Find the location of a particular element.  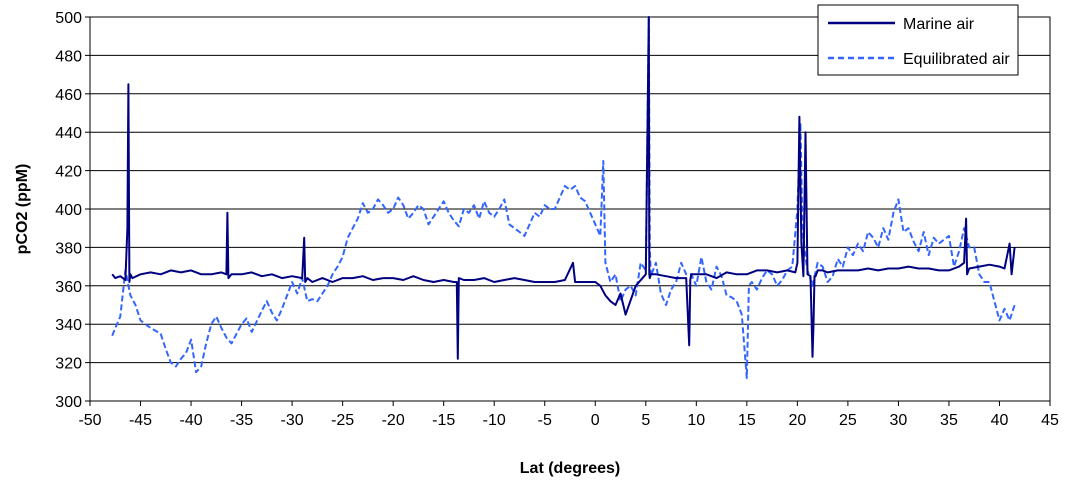

y-tick-label: 460 is located at coordinates (68, 95).